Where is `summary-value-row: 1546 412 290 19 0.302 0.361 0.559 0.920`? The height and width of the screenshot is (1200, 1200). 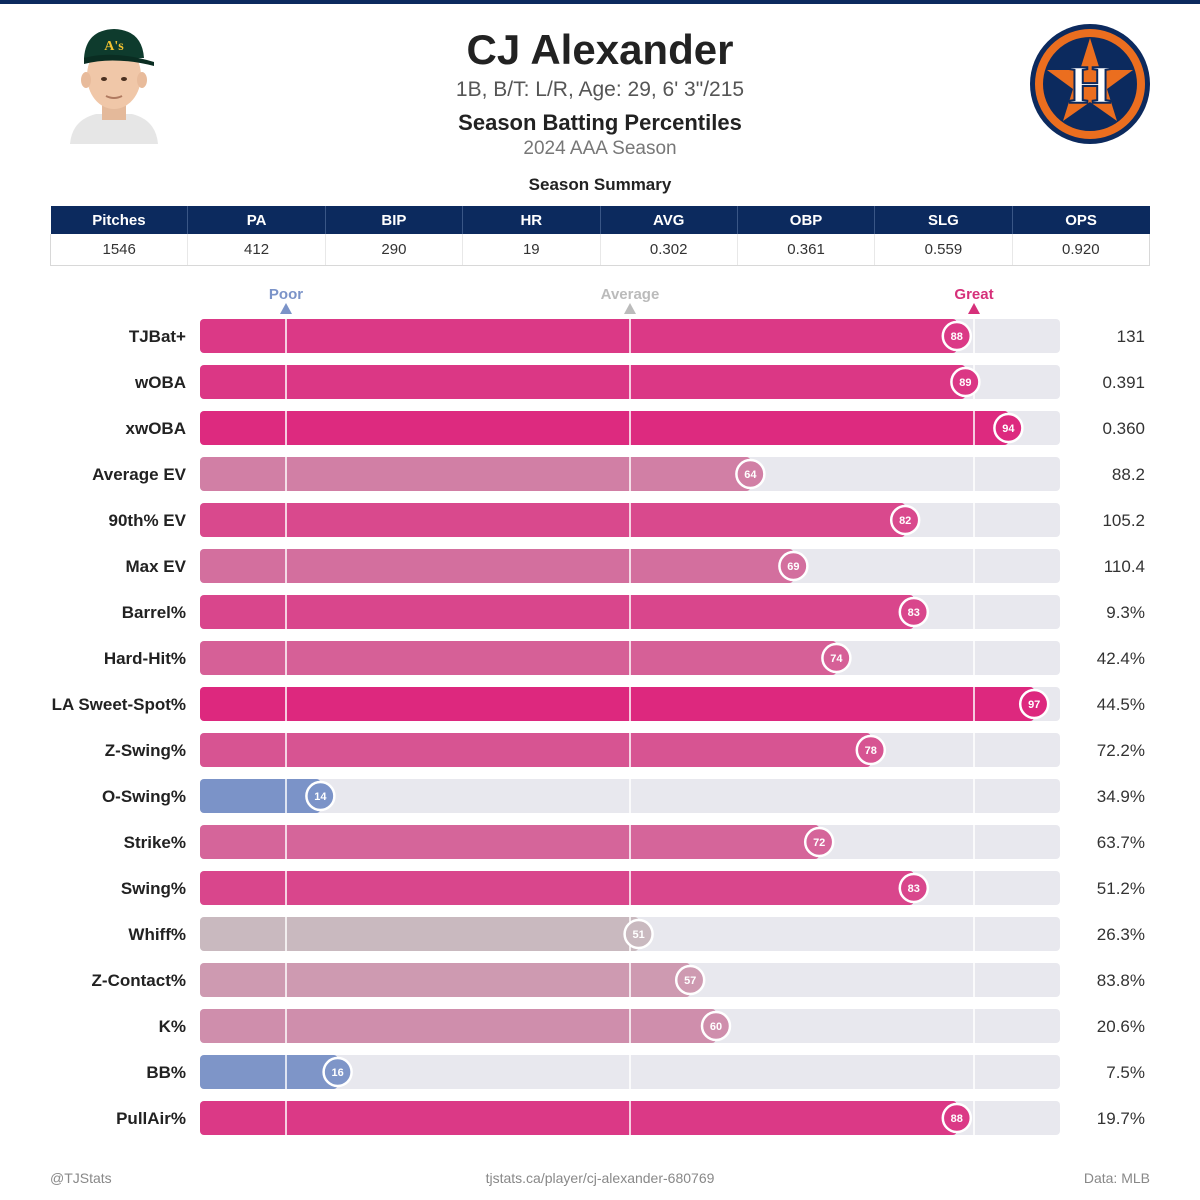
summary-value-row: 1546 412 290 19 0.302 0.361 0.559 0.920 is located at coordinates (600, 250).